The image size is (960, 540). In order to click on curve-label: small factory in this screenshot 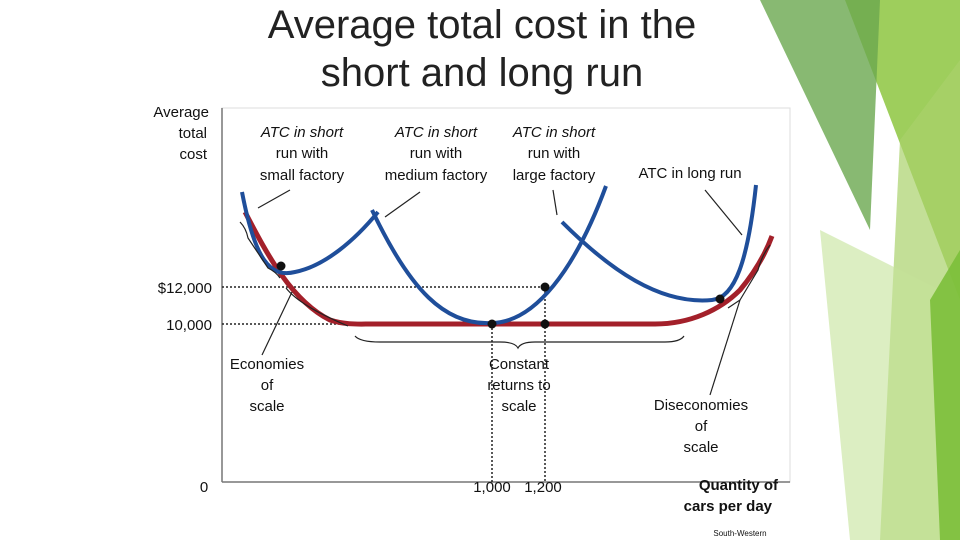, I will do `click(302, 175)`.